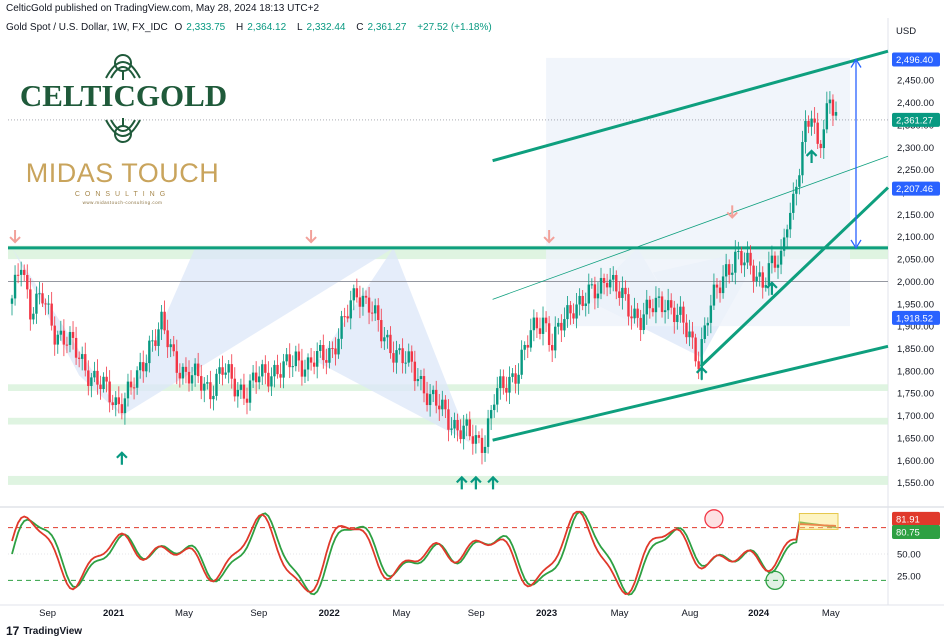 This screenshot has height=643, width=944. What do you see at coordinates (909, 577) in the screenshot?
I see `stoch-tick-label: 25.00` at bounding box center [909, 577].